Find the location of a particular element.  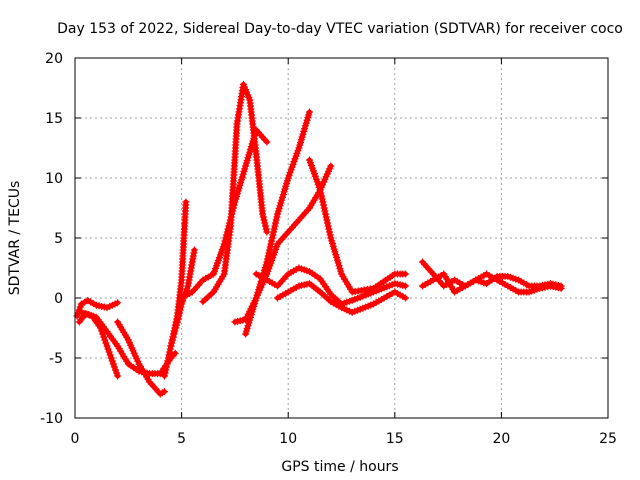

x-tick-label: 15 is located at coordinates (395, 439).